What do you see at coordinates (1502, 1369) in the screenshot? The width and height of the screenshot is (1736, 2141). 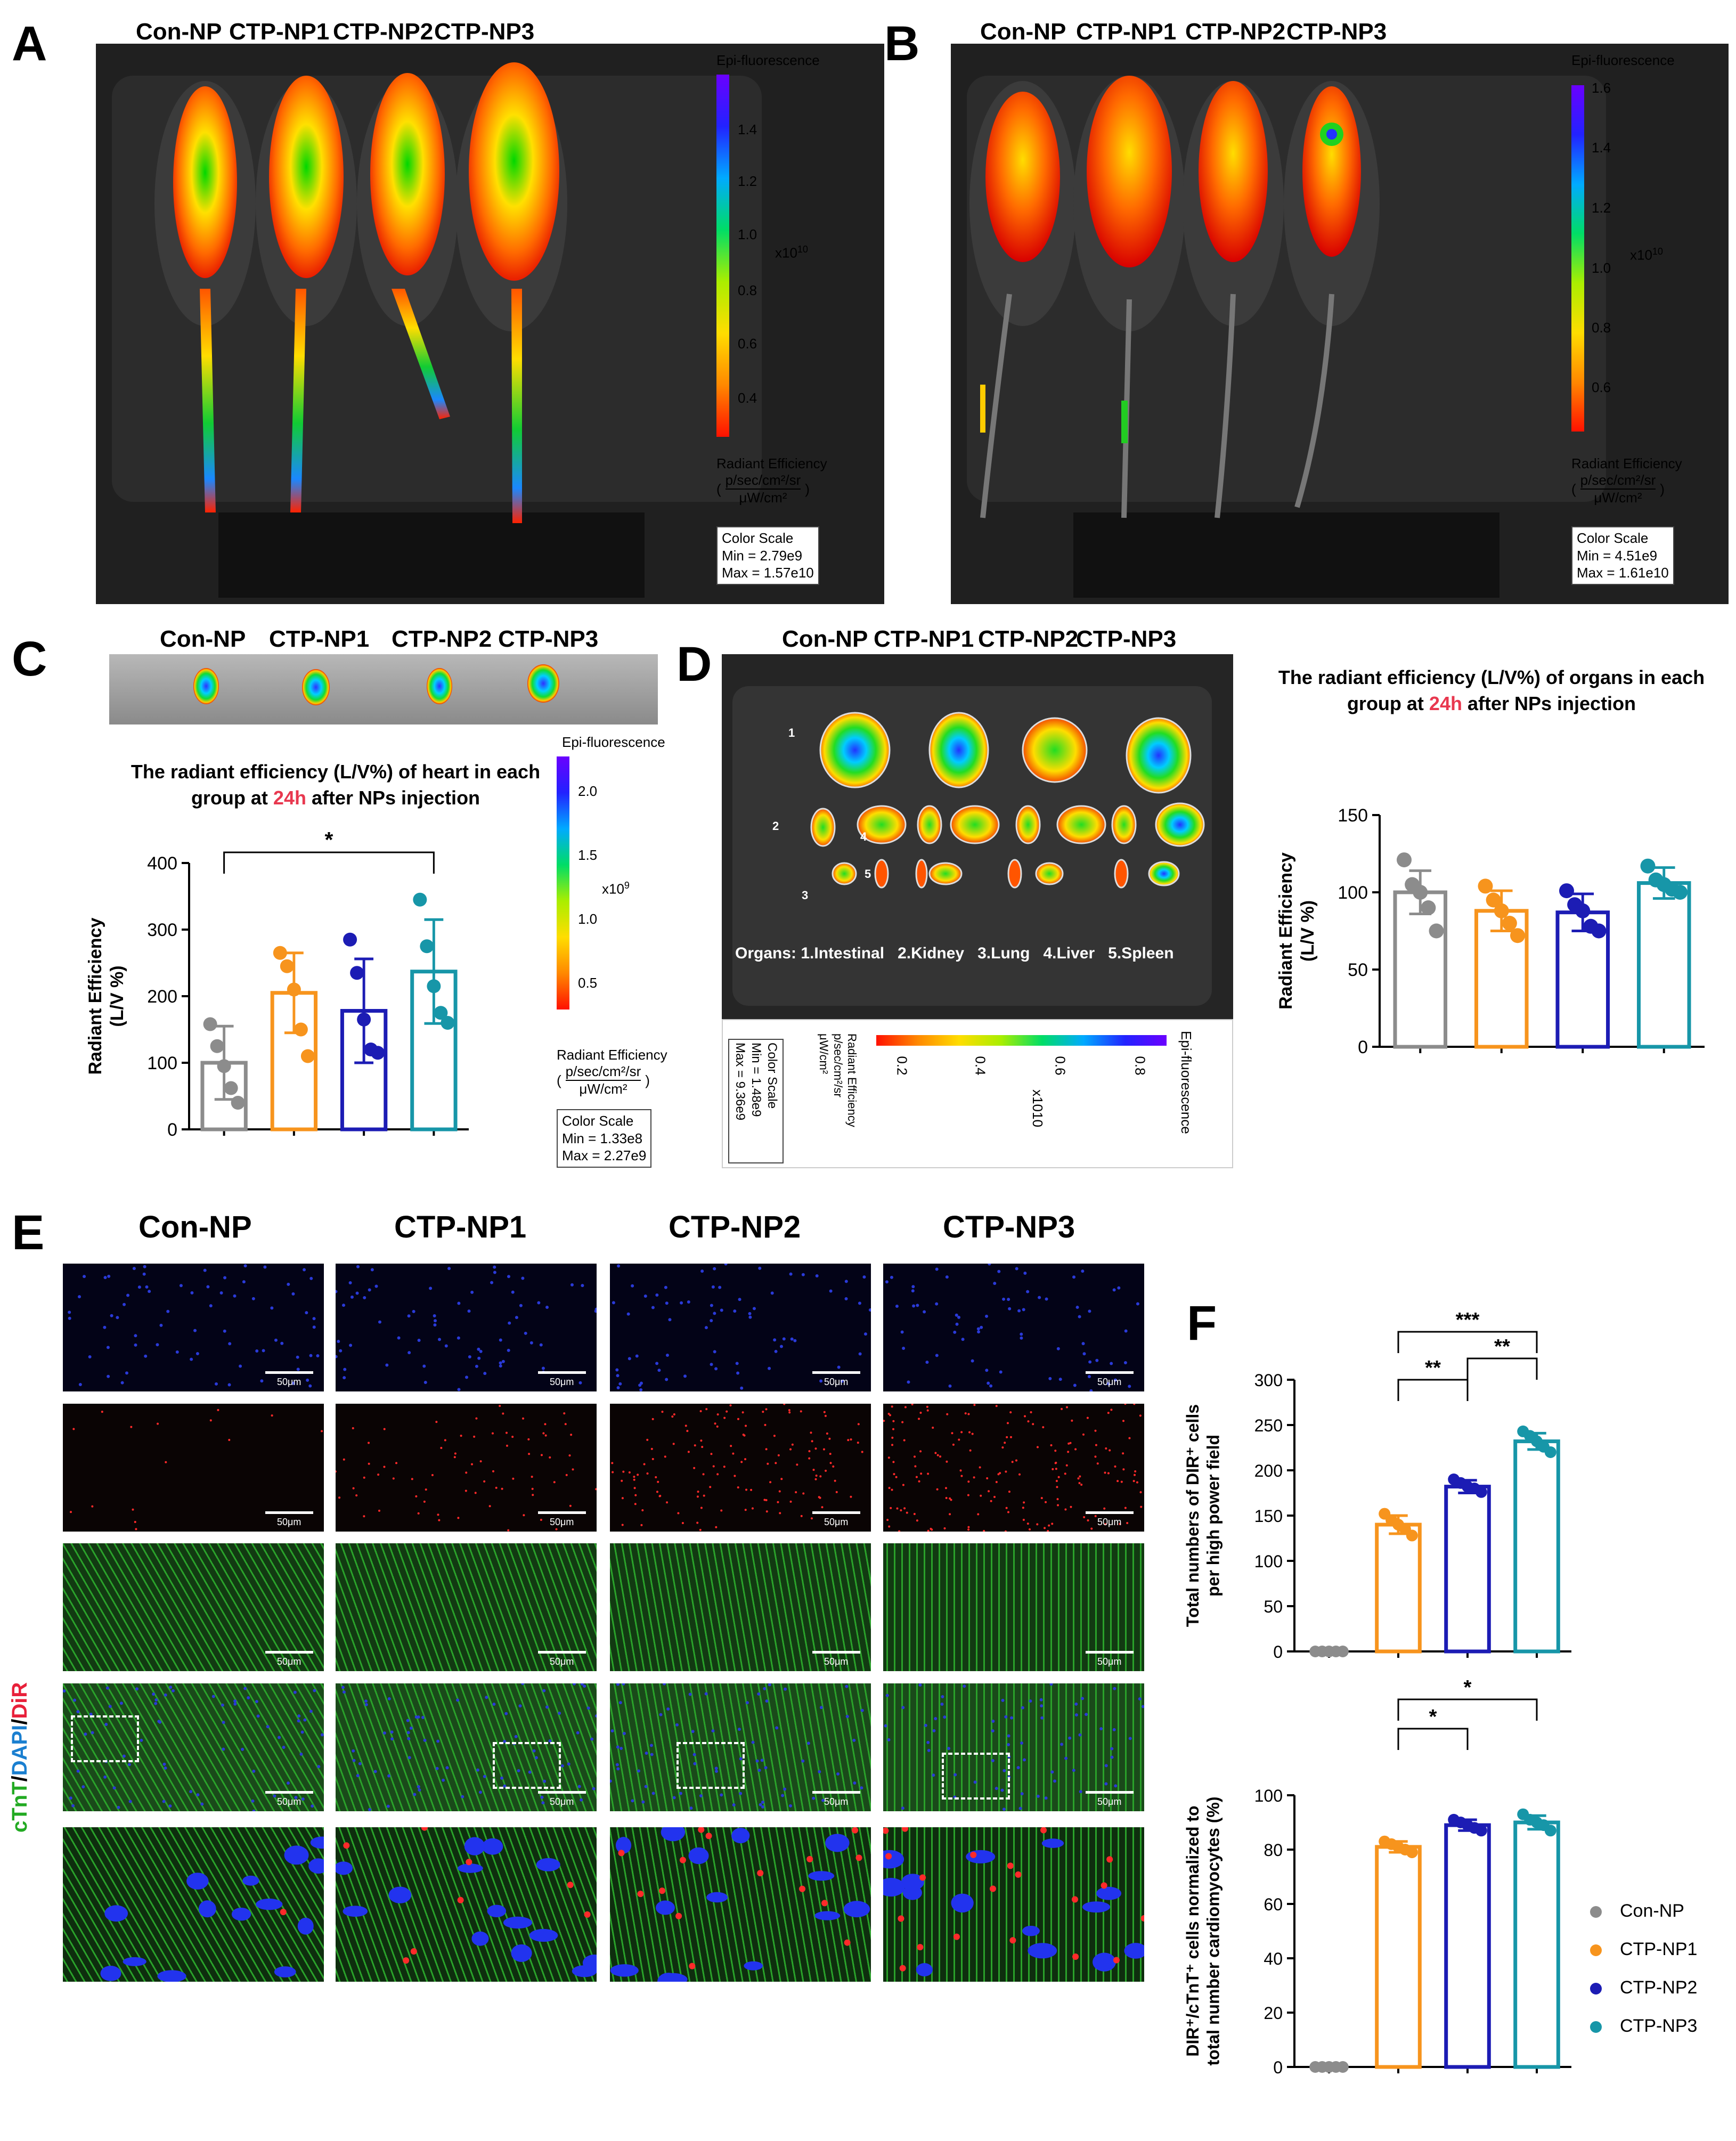 I see `significance-bracket` at bounding box center [1502, 1369].